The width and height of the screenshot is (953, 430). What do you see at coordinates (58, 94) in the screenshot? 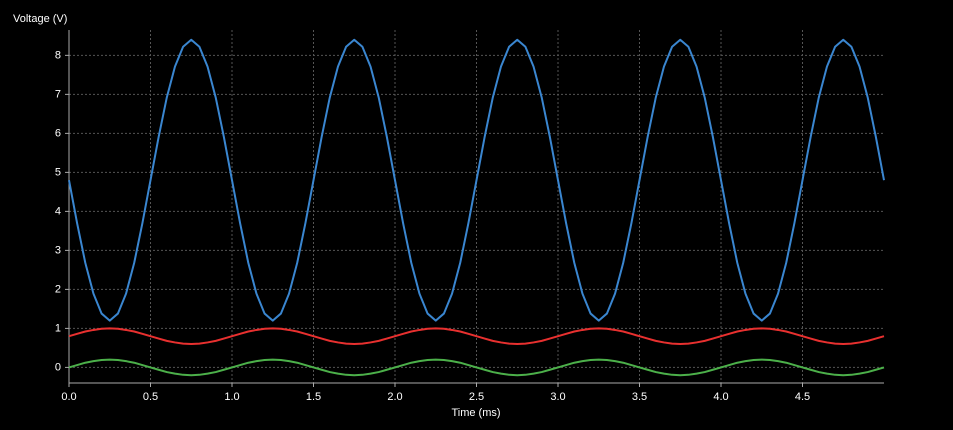
I see `y-tick-label: 7` at bounding box center [58, 94].